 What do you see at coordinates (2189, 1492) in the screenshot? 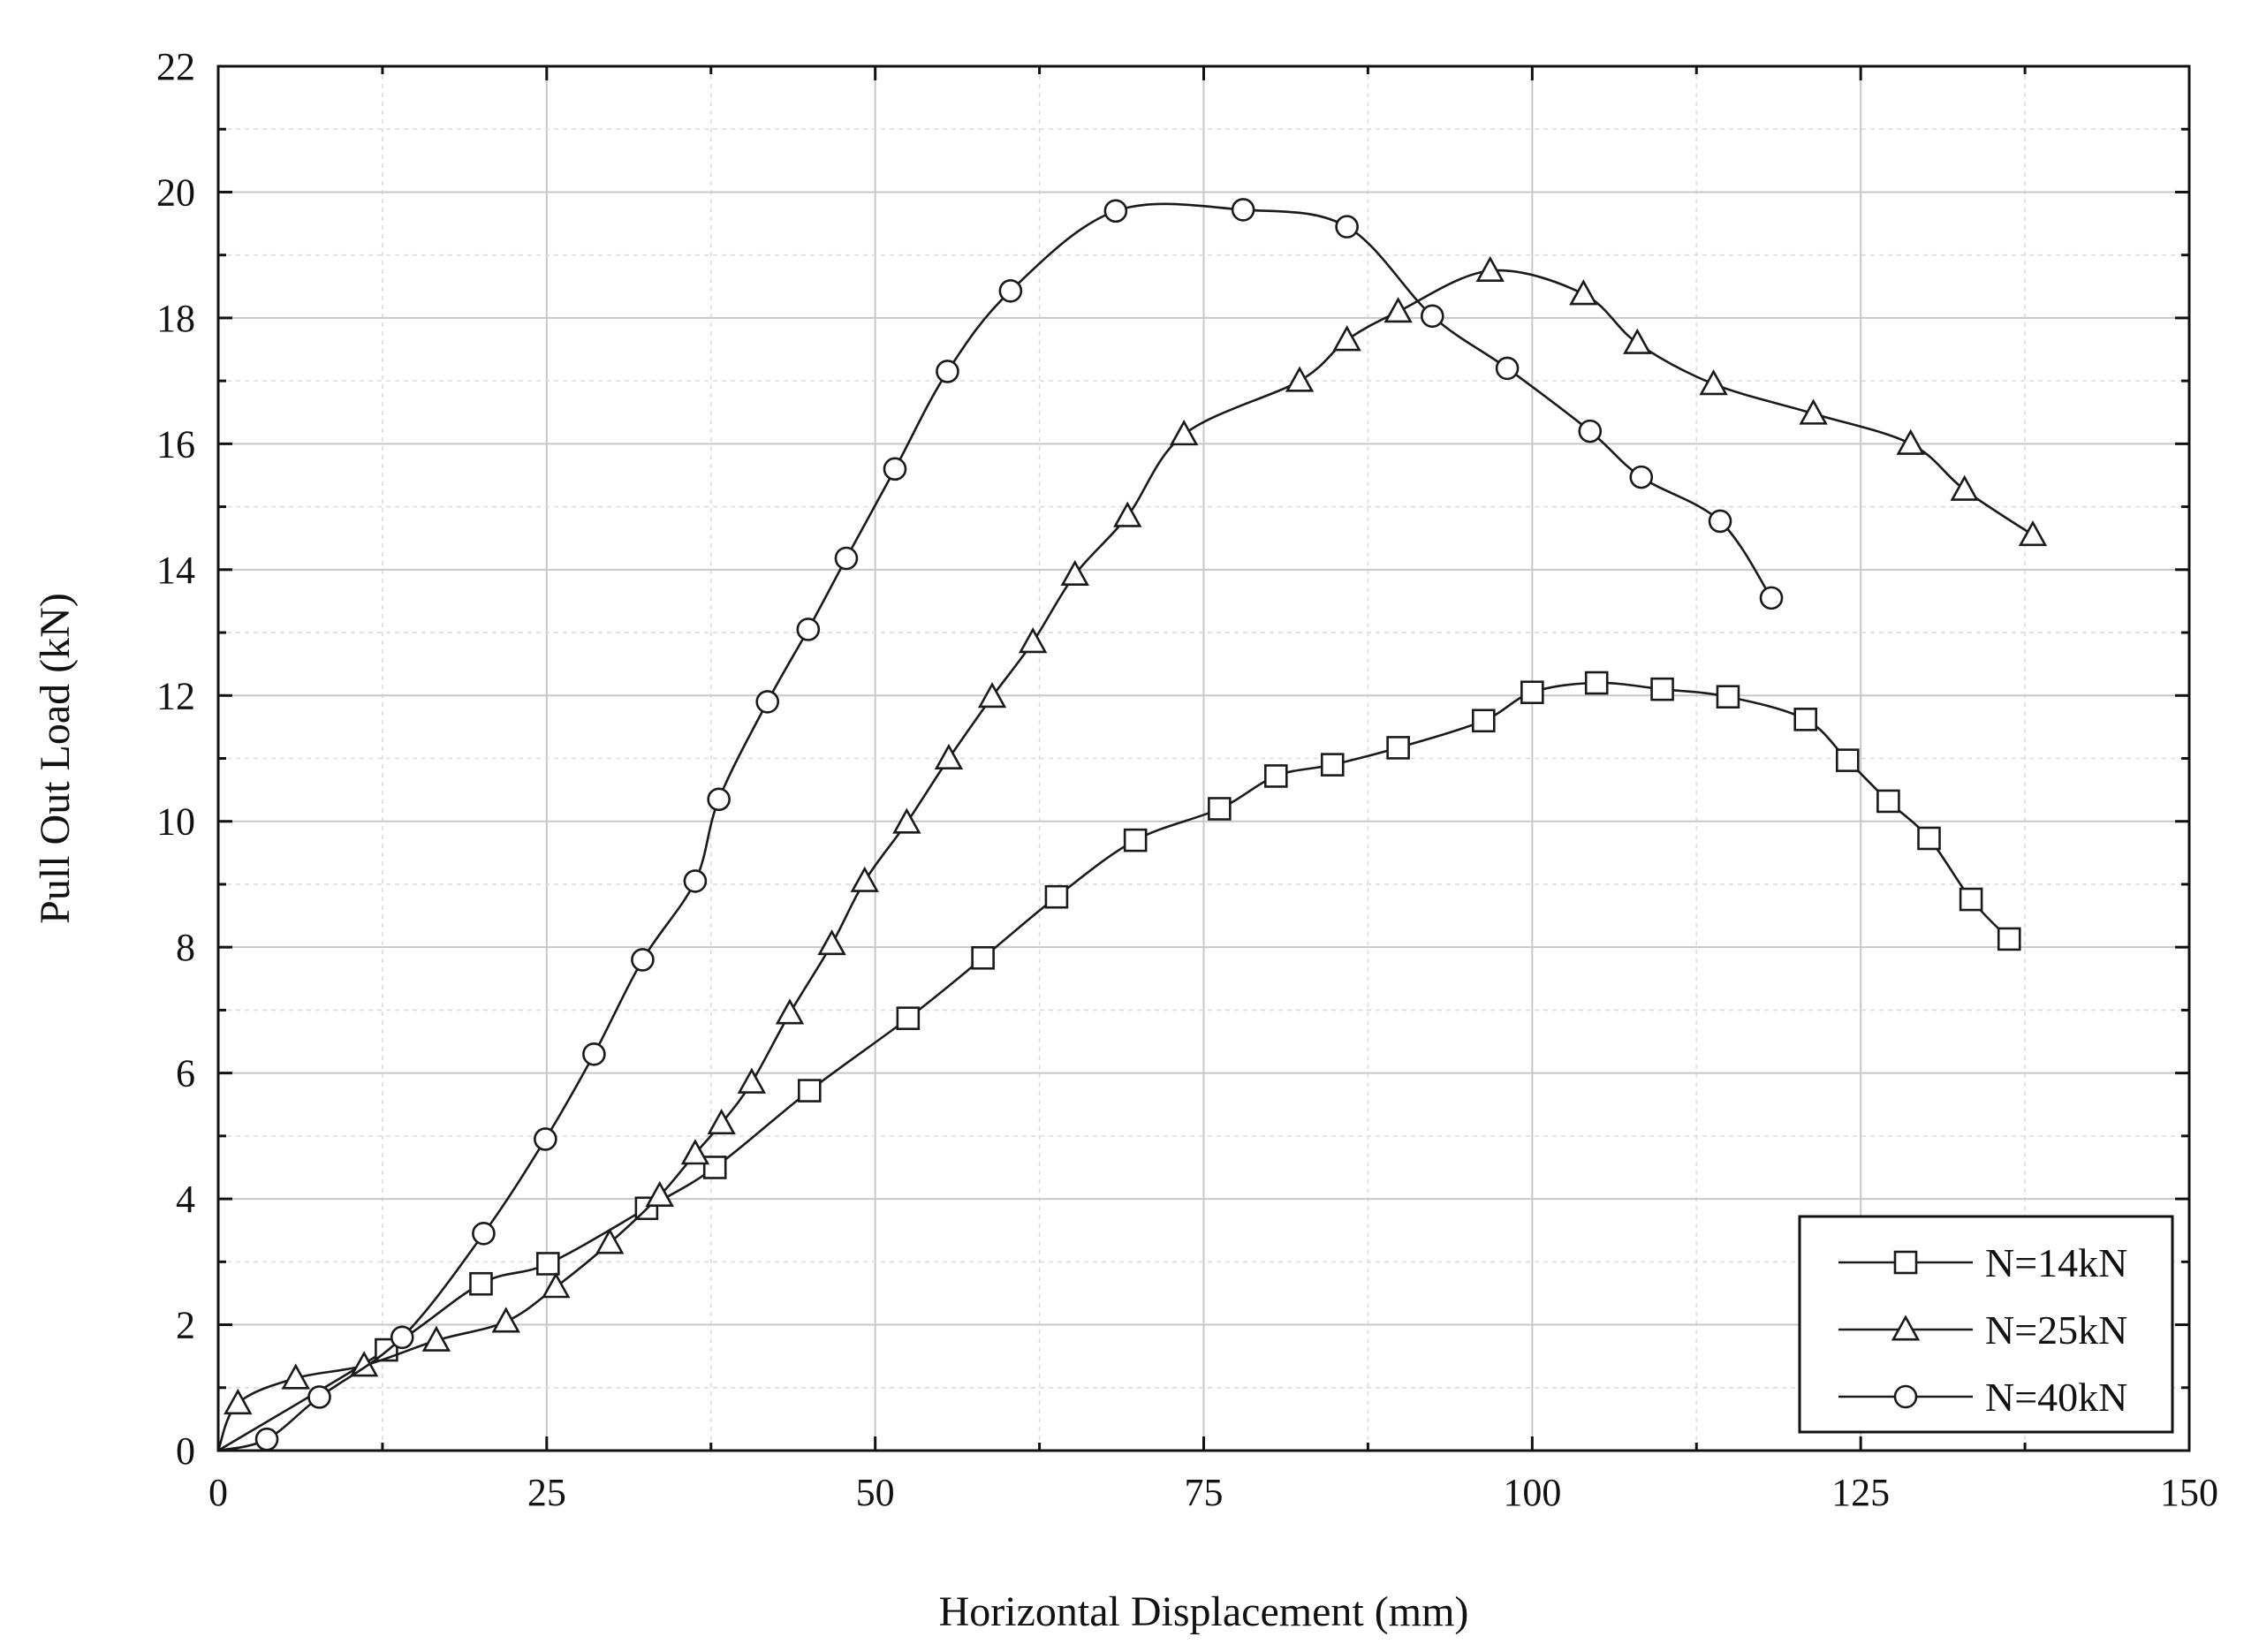
I see `x-tick-label: 150` at bounding box center [2189, 1492].